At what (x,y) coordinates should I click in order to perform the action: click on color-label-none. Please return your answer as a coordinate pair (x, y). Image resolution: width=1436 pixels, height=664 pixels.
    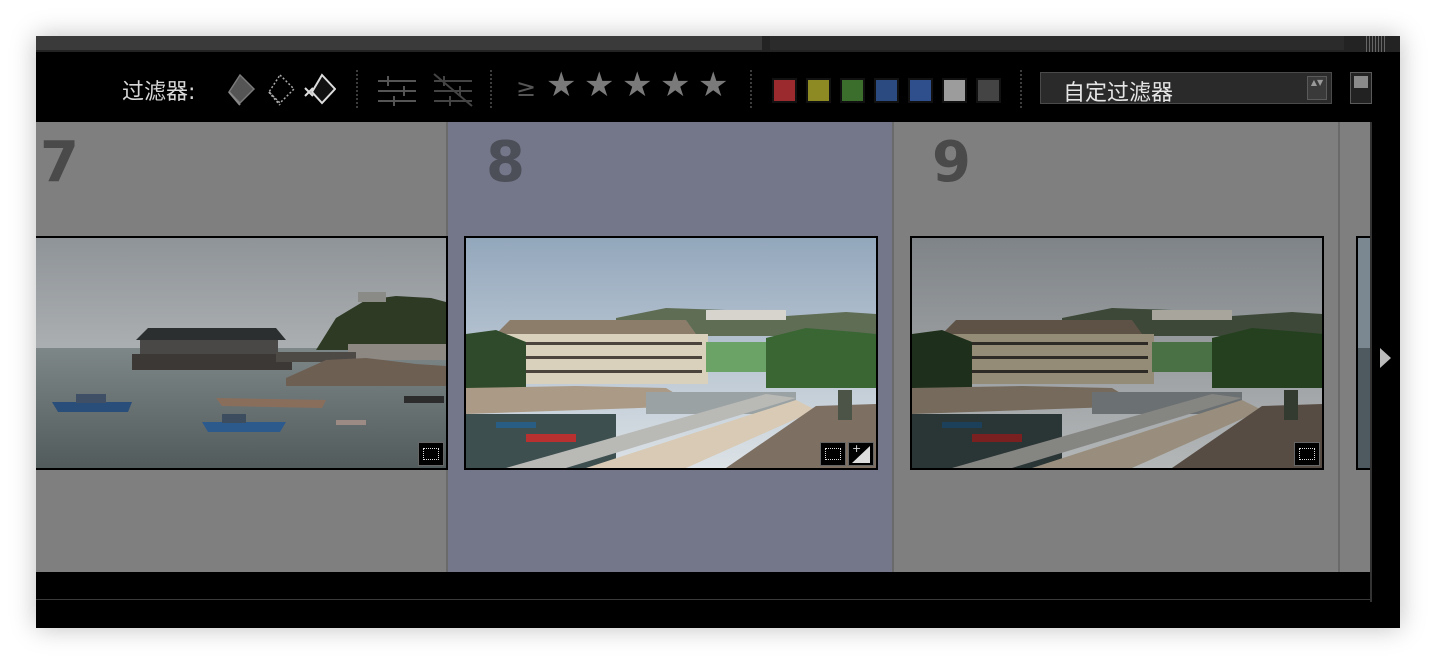
    Looking at the image, I should click on (988, 90).